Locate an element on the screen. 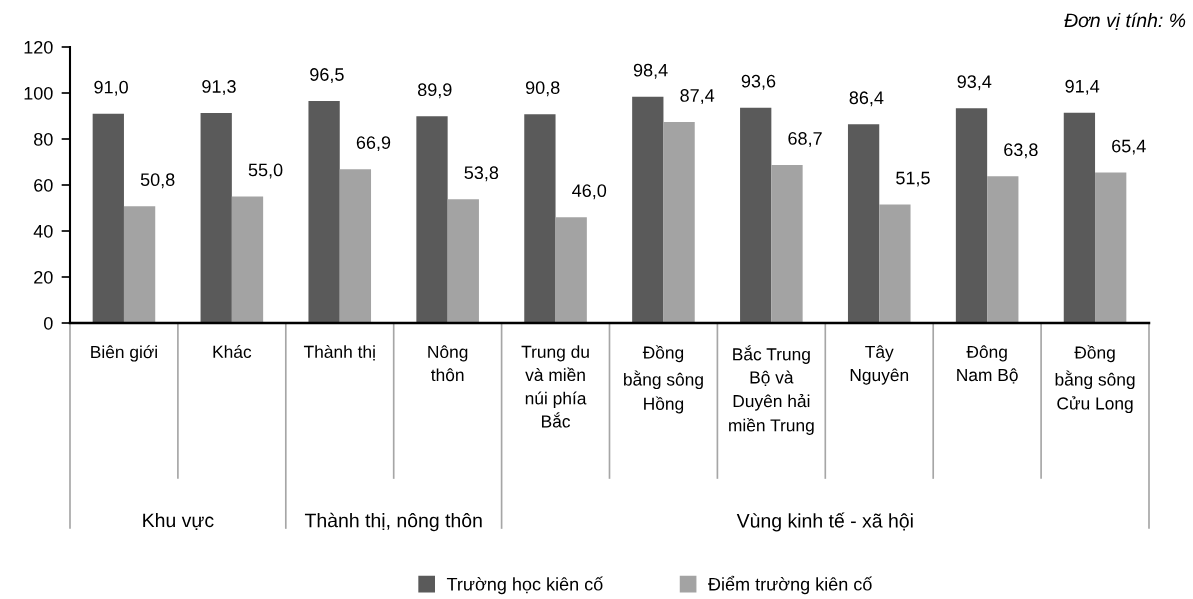 The height and width of the screenshot is (599, 1193). x-tick-label: Thành thị is located at coordinates (339, 353).